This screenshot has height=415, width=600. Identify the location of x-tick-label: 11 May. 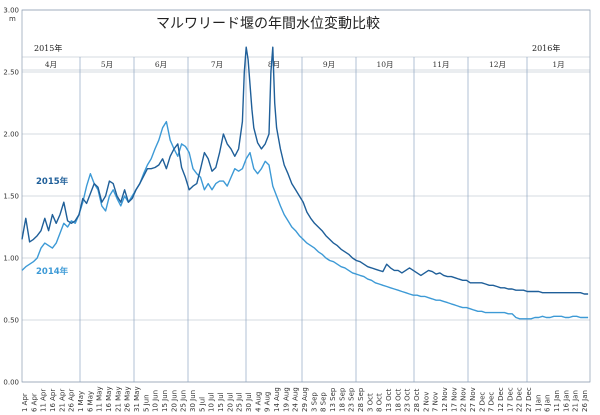
(100, 399).